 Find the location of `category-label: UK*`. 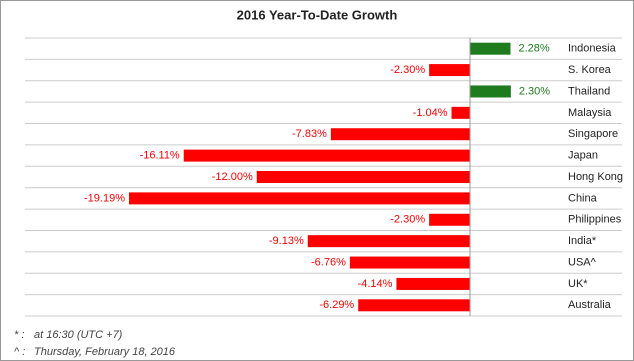

category-label: UK* is located at coordinates (578, 284).